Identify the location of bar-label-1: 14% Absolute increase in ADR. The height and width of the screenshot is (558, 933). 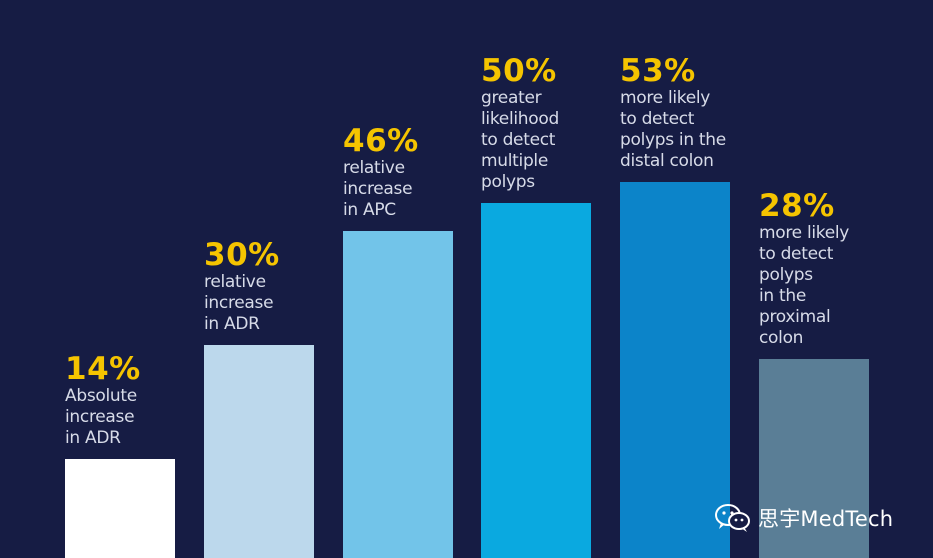
(135, 400).